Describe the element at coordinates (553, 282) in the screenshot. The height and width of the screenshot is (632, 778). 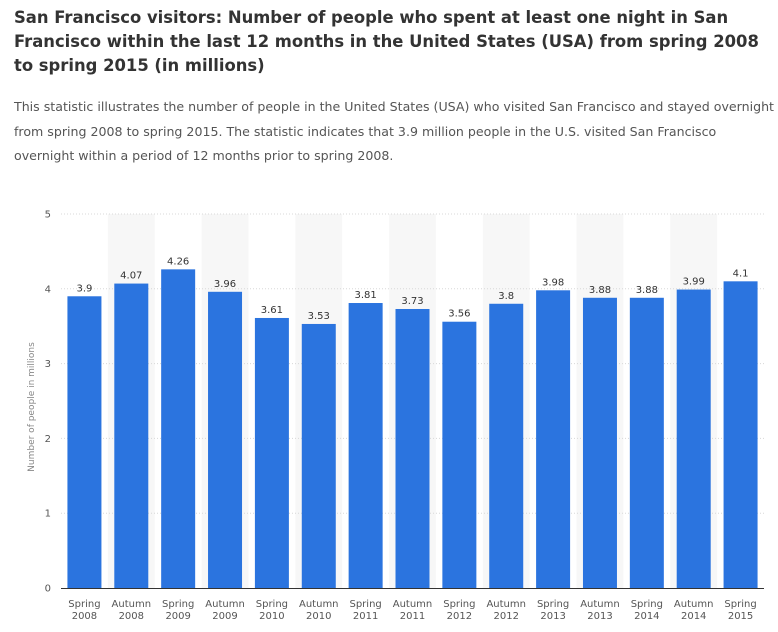
I see `data-label: 3.98` at that location.